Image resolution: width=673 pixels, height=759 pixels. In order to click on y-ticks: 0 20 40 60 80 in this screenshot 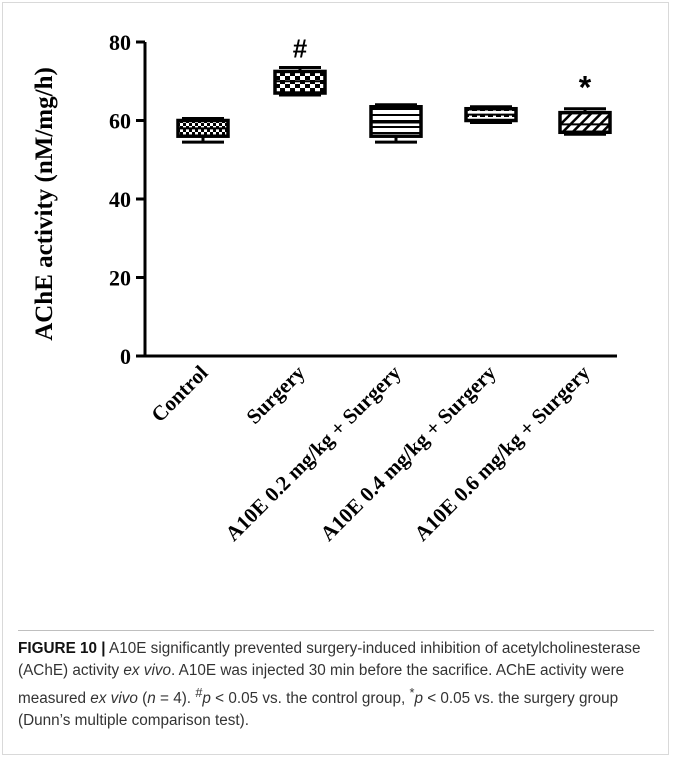, I will do `click(127, 199)`.